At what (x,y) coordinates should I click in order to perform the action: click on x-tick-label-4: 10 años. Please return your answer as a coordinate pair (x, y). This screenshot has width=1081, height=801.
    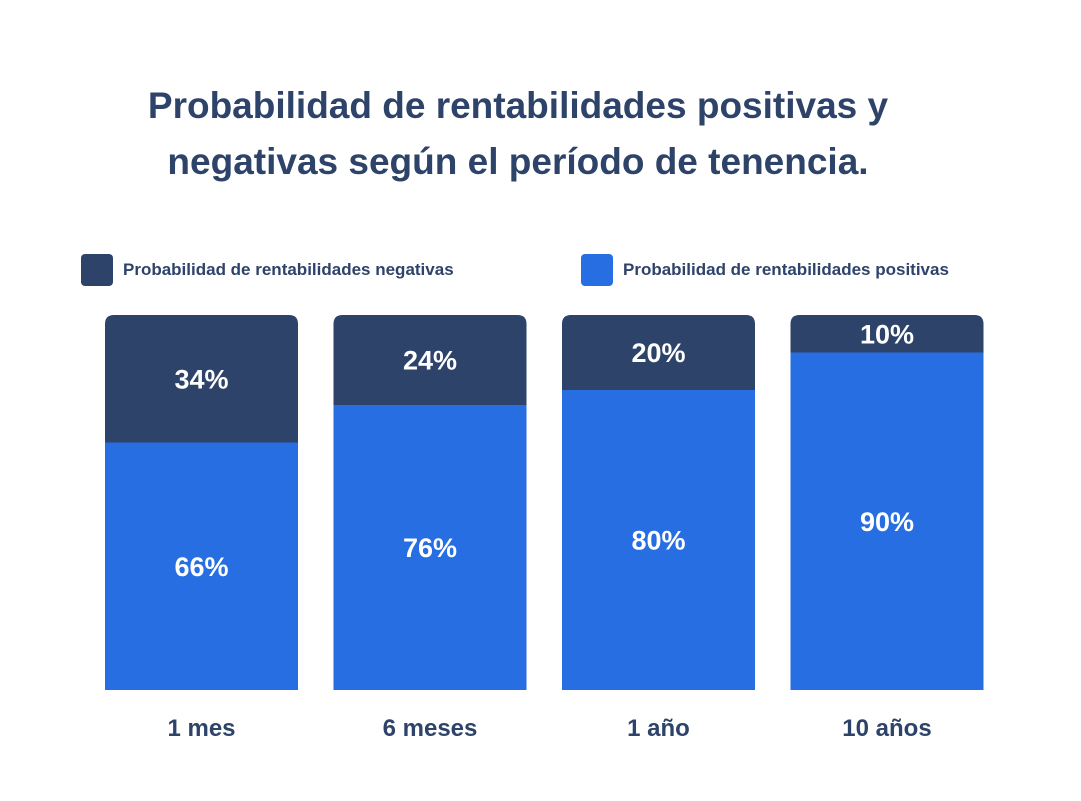
    Looking at the image, I should click on (886, 728).